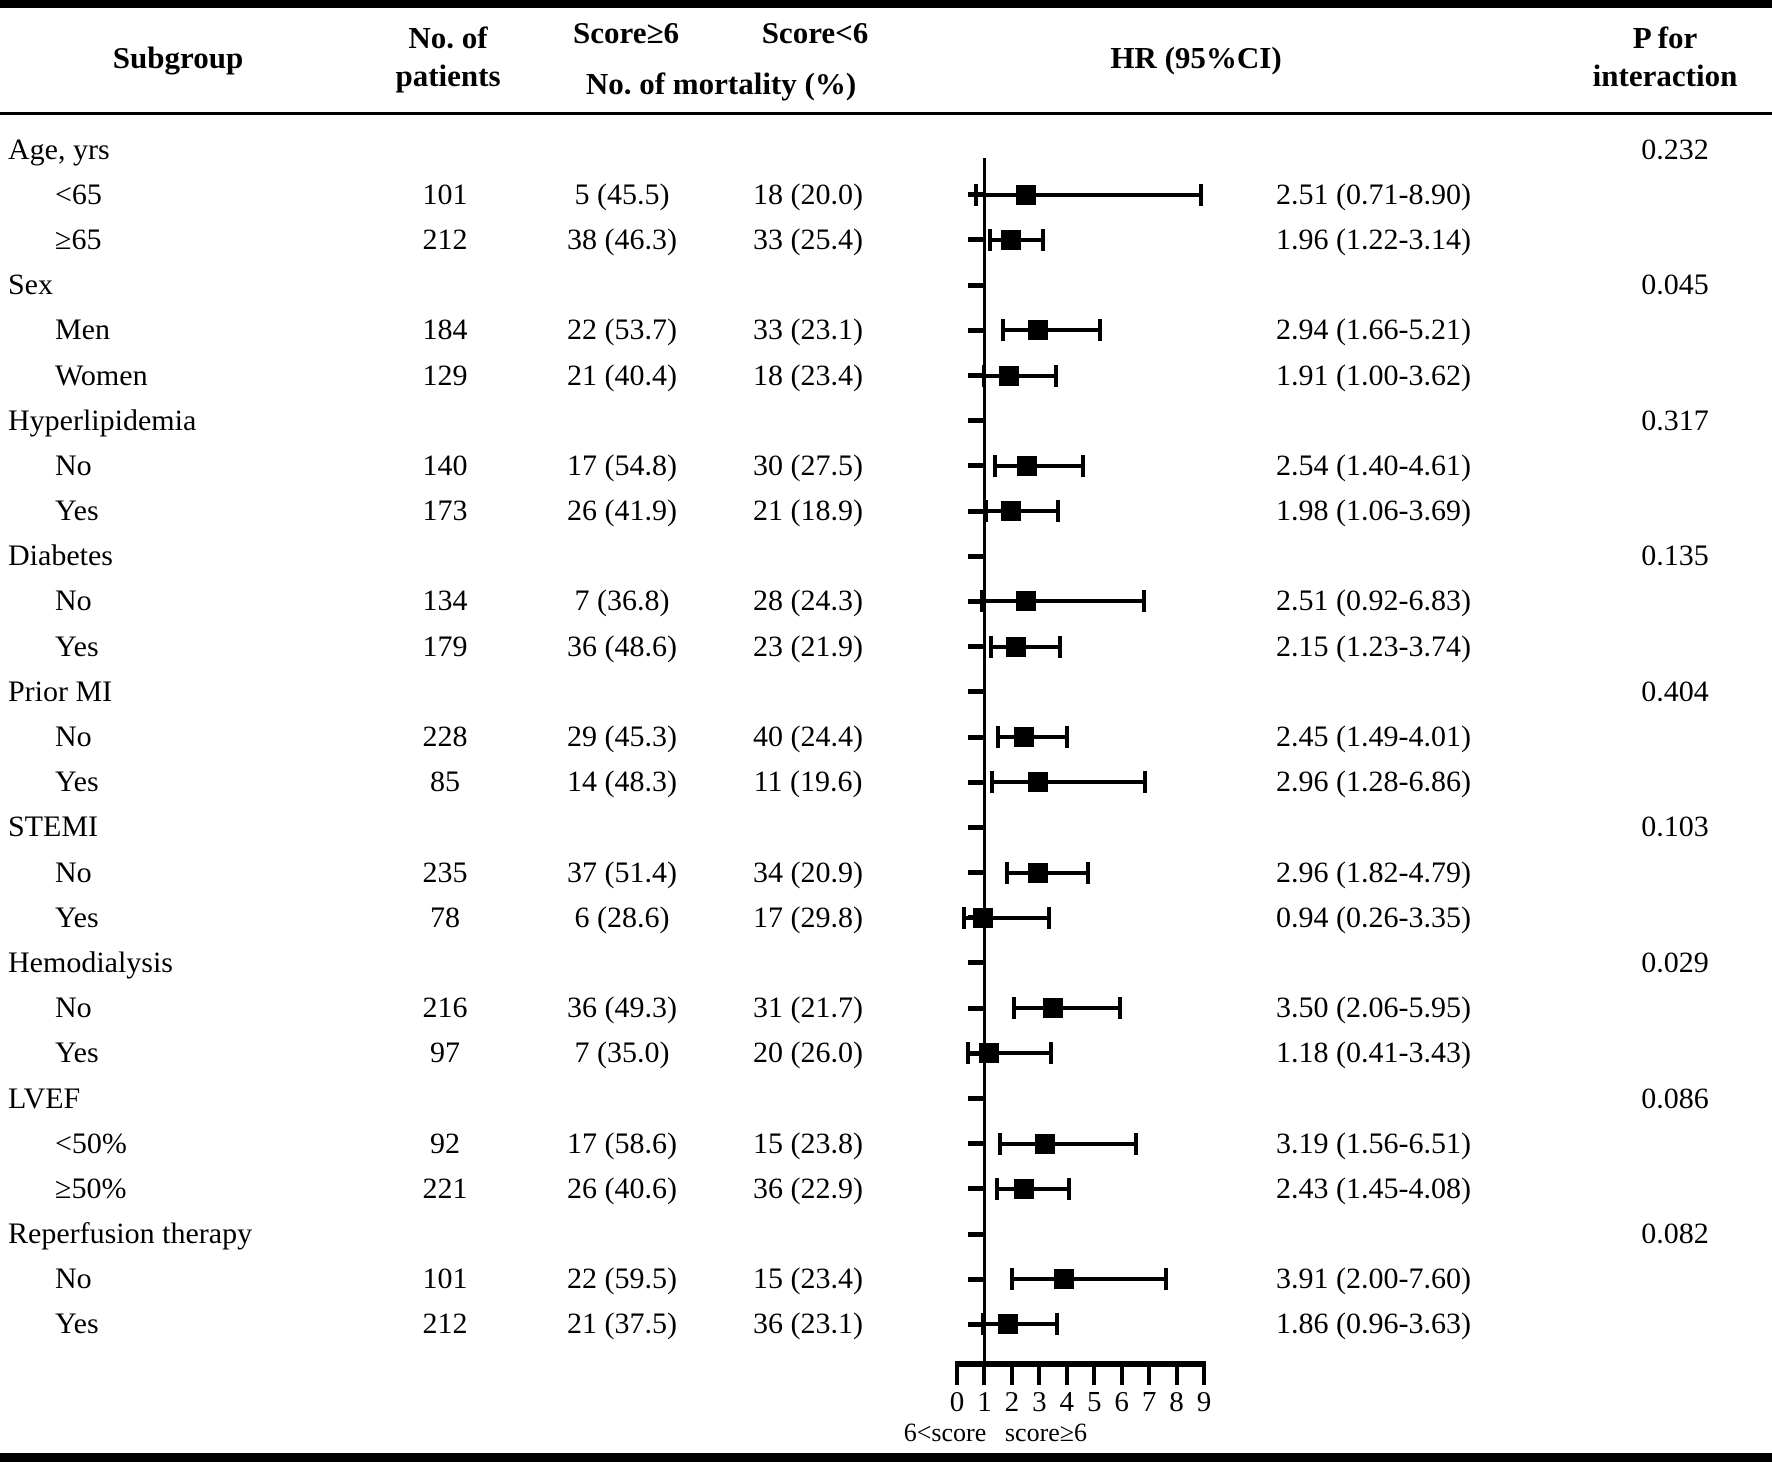 The width and height of the screenshot is (1772, 1462). What do you see at coordinates (445, 917) in the screenshot?
I see `patients-count: 78` at bounding box center [445, 917].